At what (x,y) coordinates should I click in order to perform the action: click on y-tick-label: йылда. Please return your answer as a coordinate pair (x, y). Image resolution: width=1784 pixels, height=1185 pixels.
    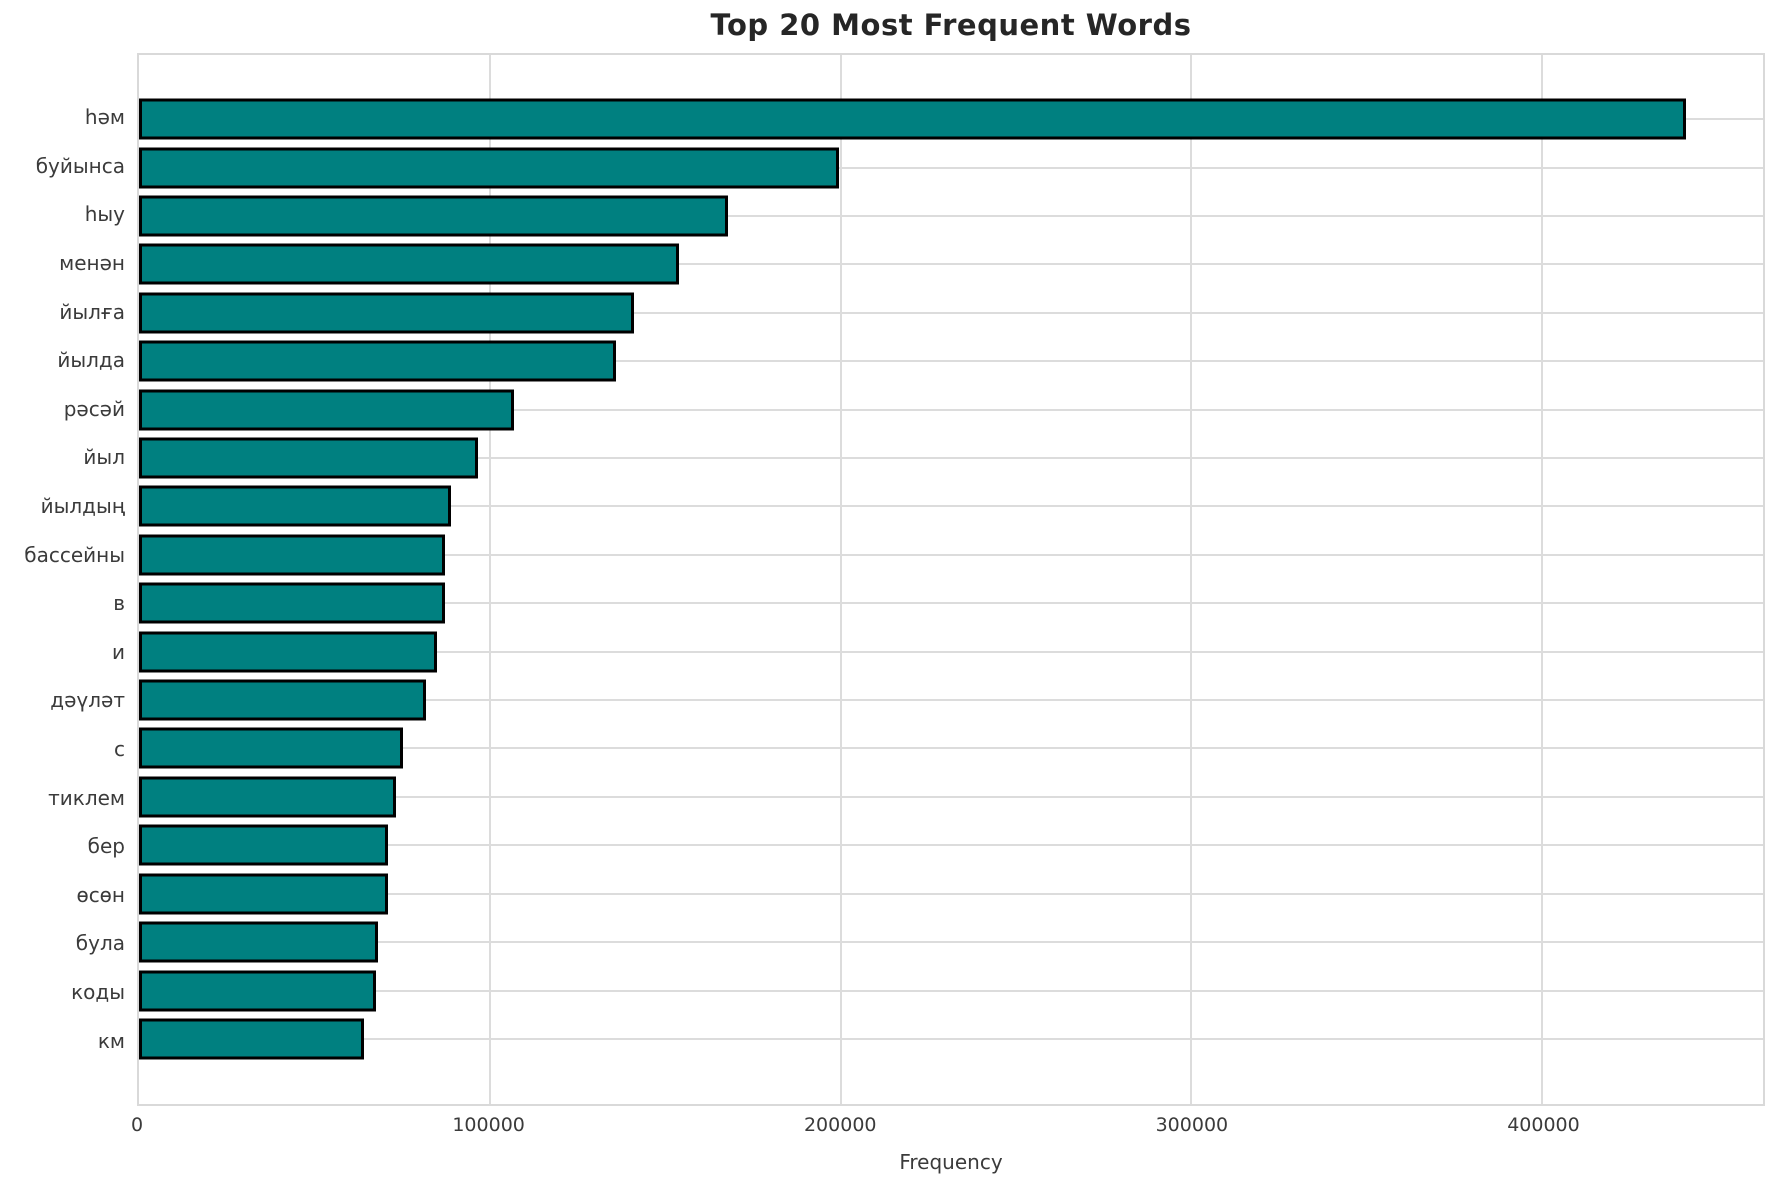
    Looking at the image, I should click on (91, 360).